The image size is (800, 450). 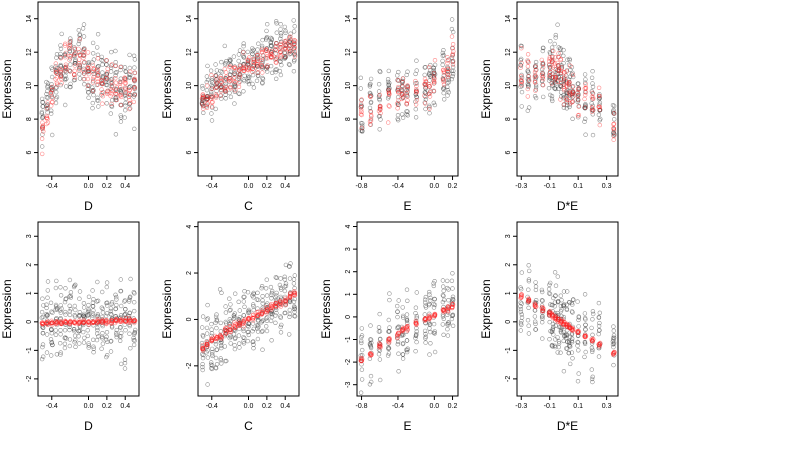 I want to click on y-tick-label: 14, so click(x=508, y=19).